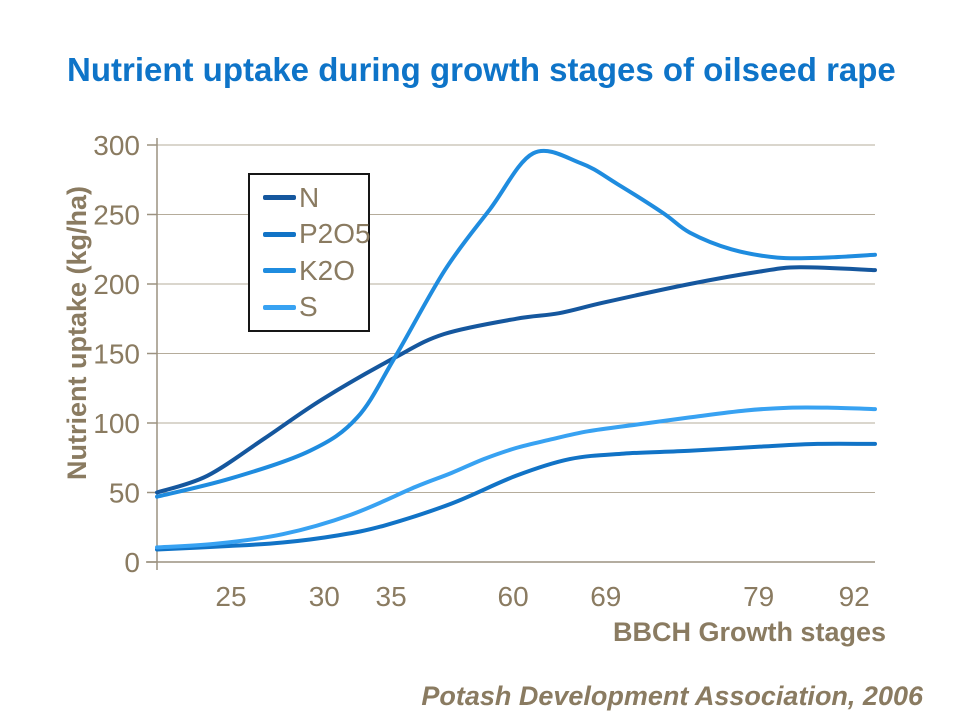  I want to click on y-tick-label-250: 250, so click(116, 215).